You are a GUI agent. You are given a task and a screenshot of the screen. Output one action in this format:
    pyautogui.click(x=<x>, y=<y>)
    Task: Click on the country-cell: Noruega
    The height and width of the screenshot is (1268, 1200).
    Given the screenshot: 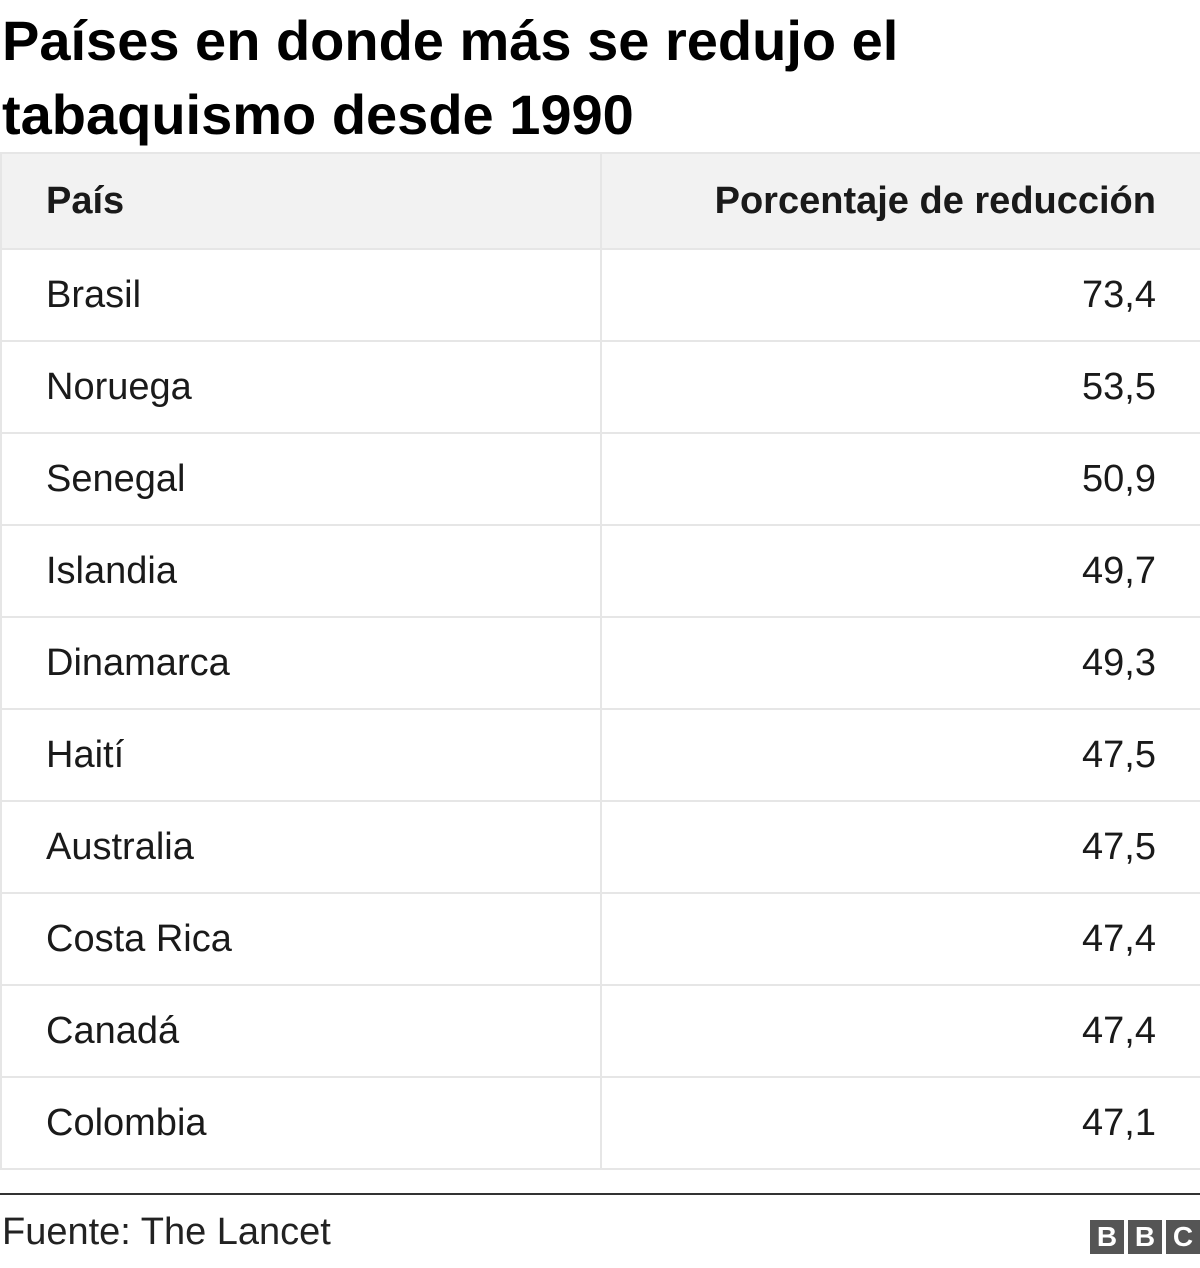 What is the action you would take?
    pyautogui.click(x=301, y=387)
    